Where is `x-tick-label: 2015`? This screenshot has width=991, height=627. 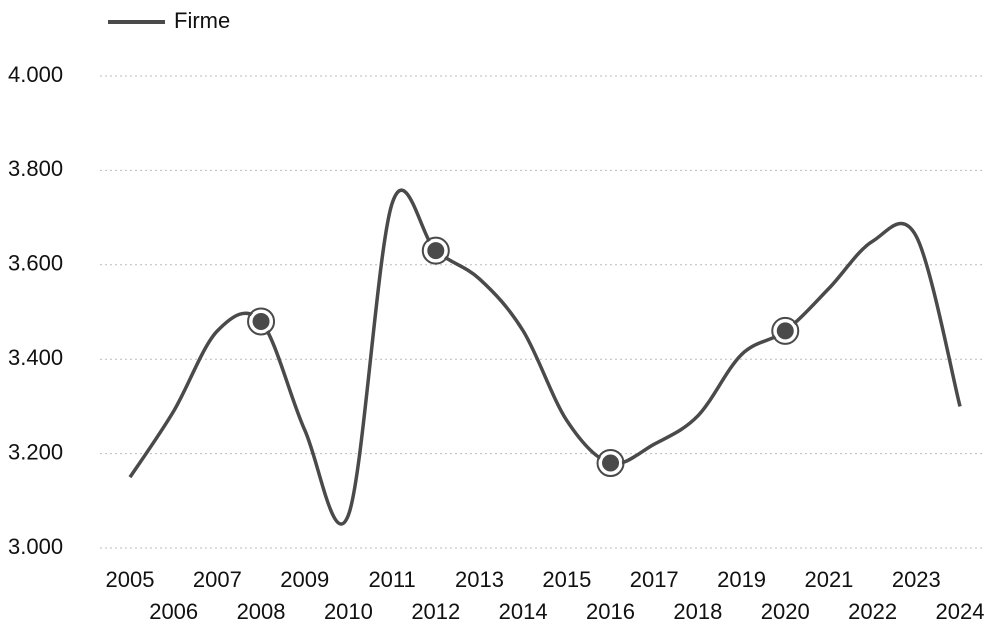
x-tick-label: 2015 is located at coordinates (566, 579).